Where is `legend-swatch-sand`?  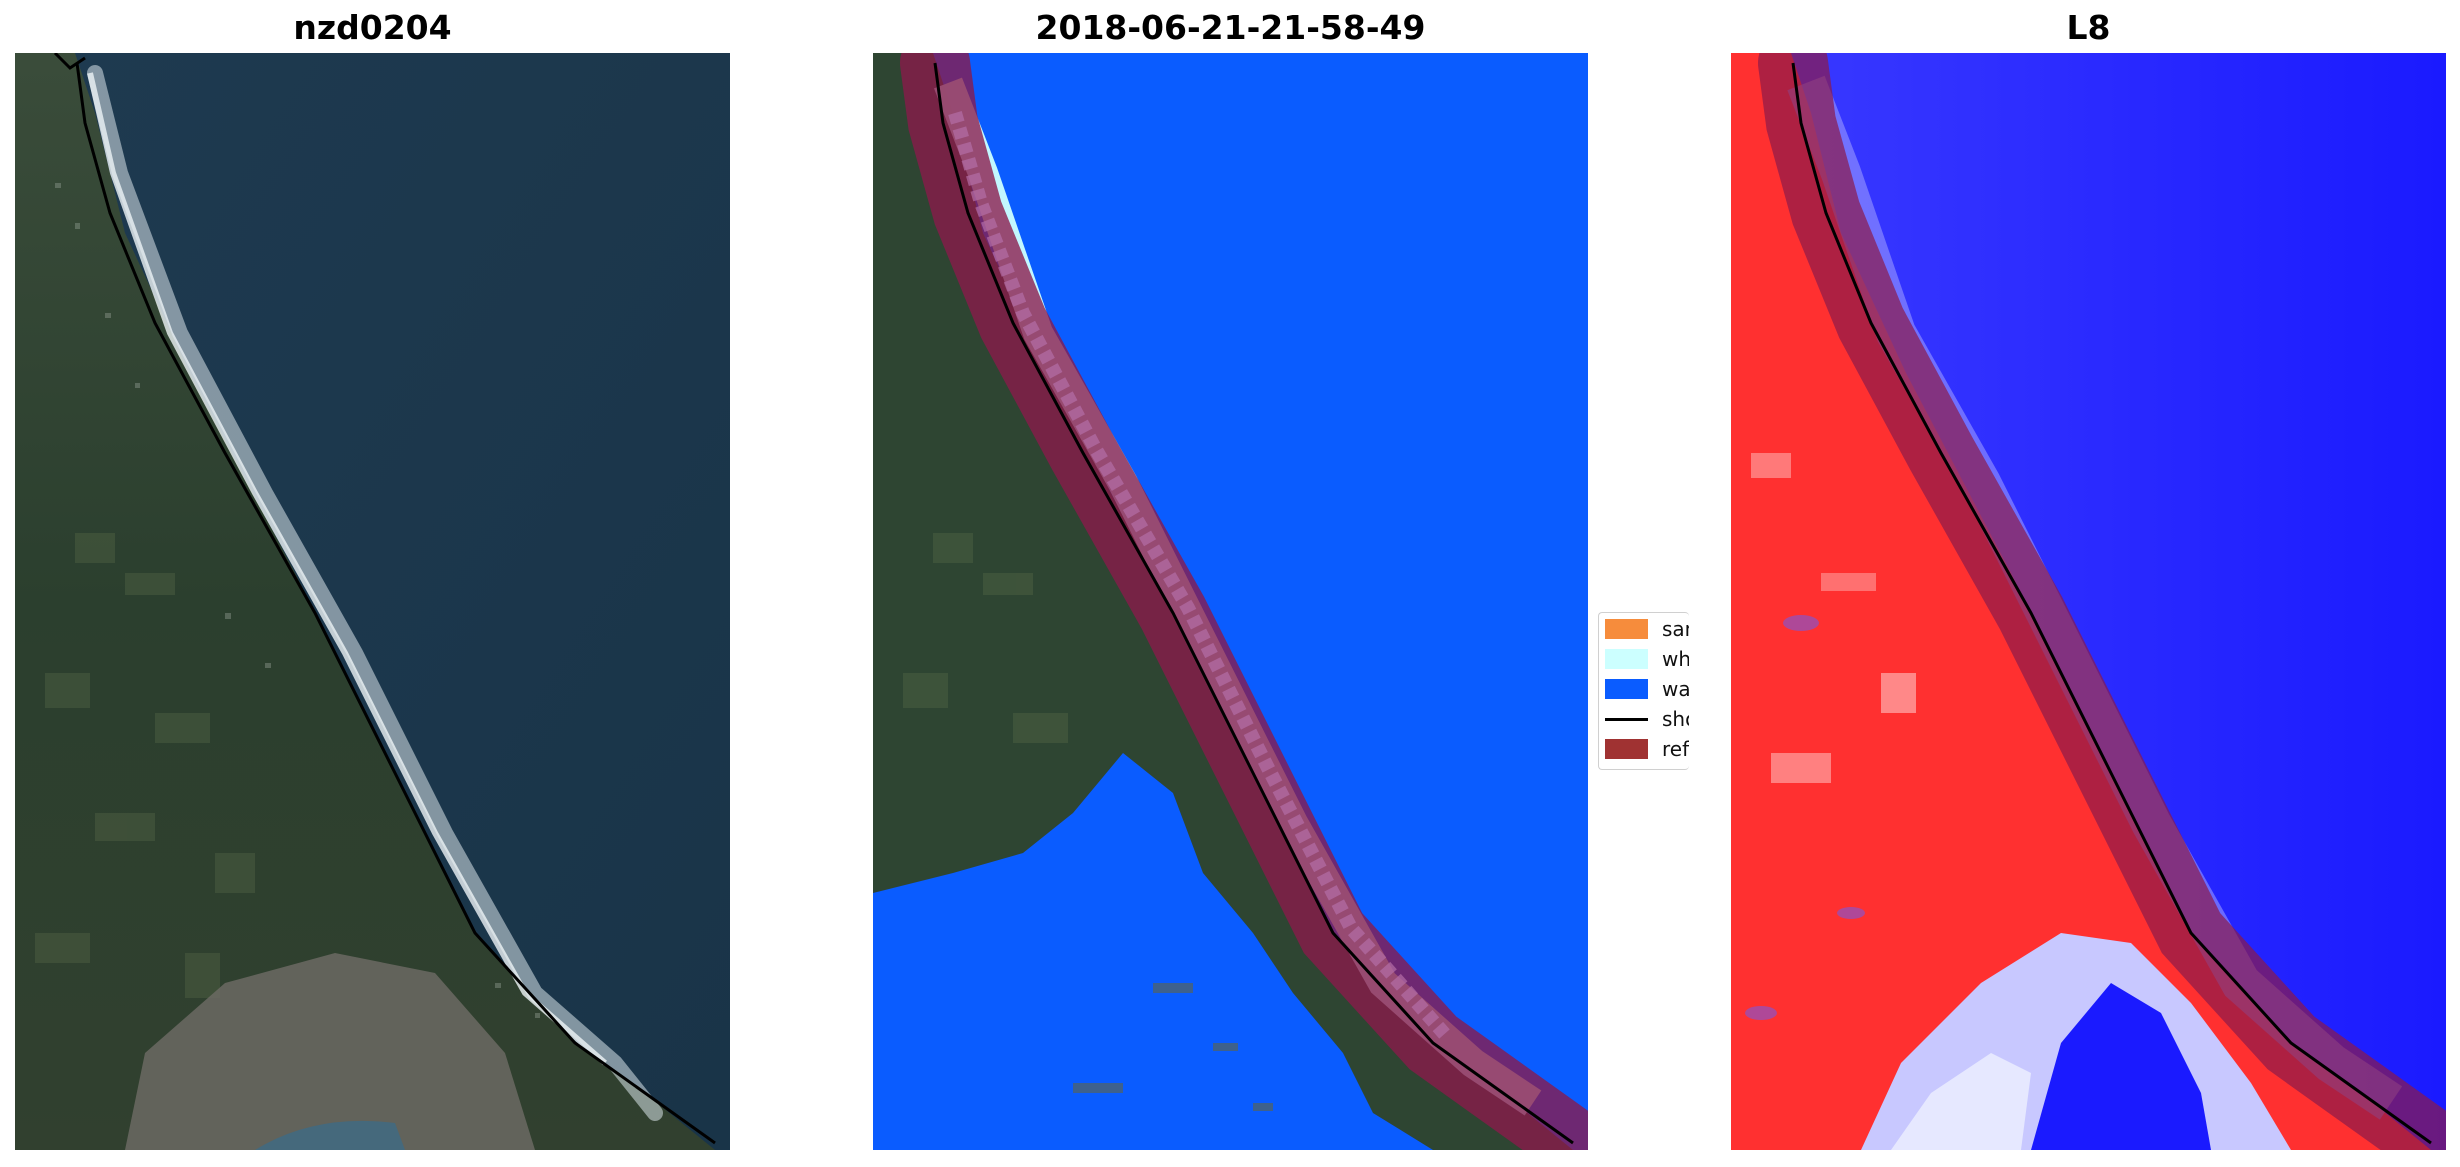 legend-swatch-sand is located at coordinates (1626, 629).